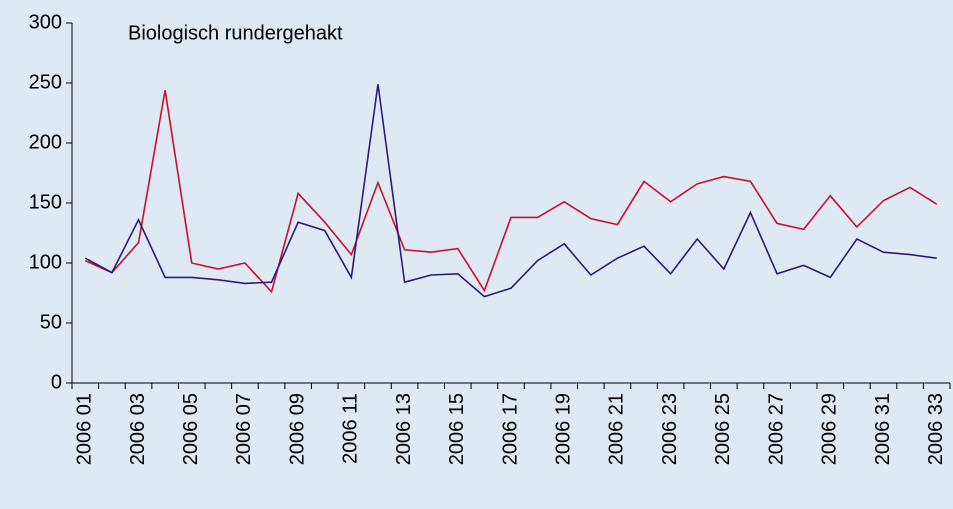 This screenshot has height=509, width=953. Describe the element at coordinates (297, 429) in the screenshot. I see `x-tick-label: 2006 09` at that location.